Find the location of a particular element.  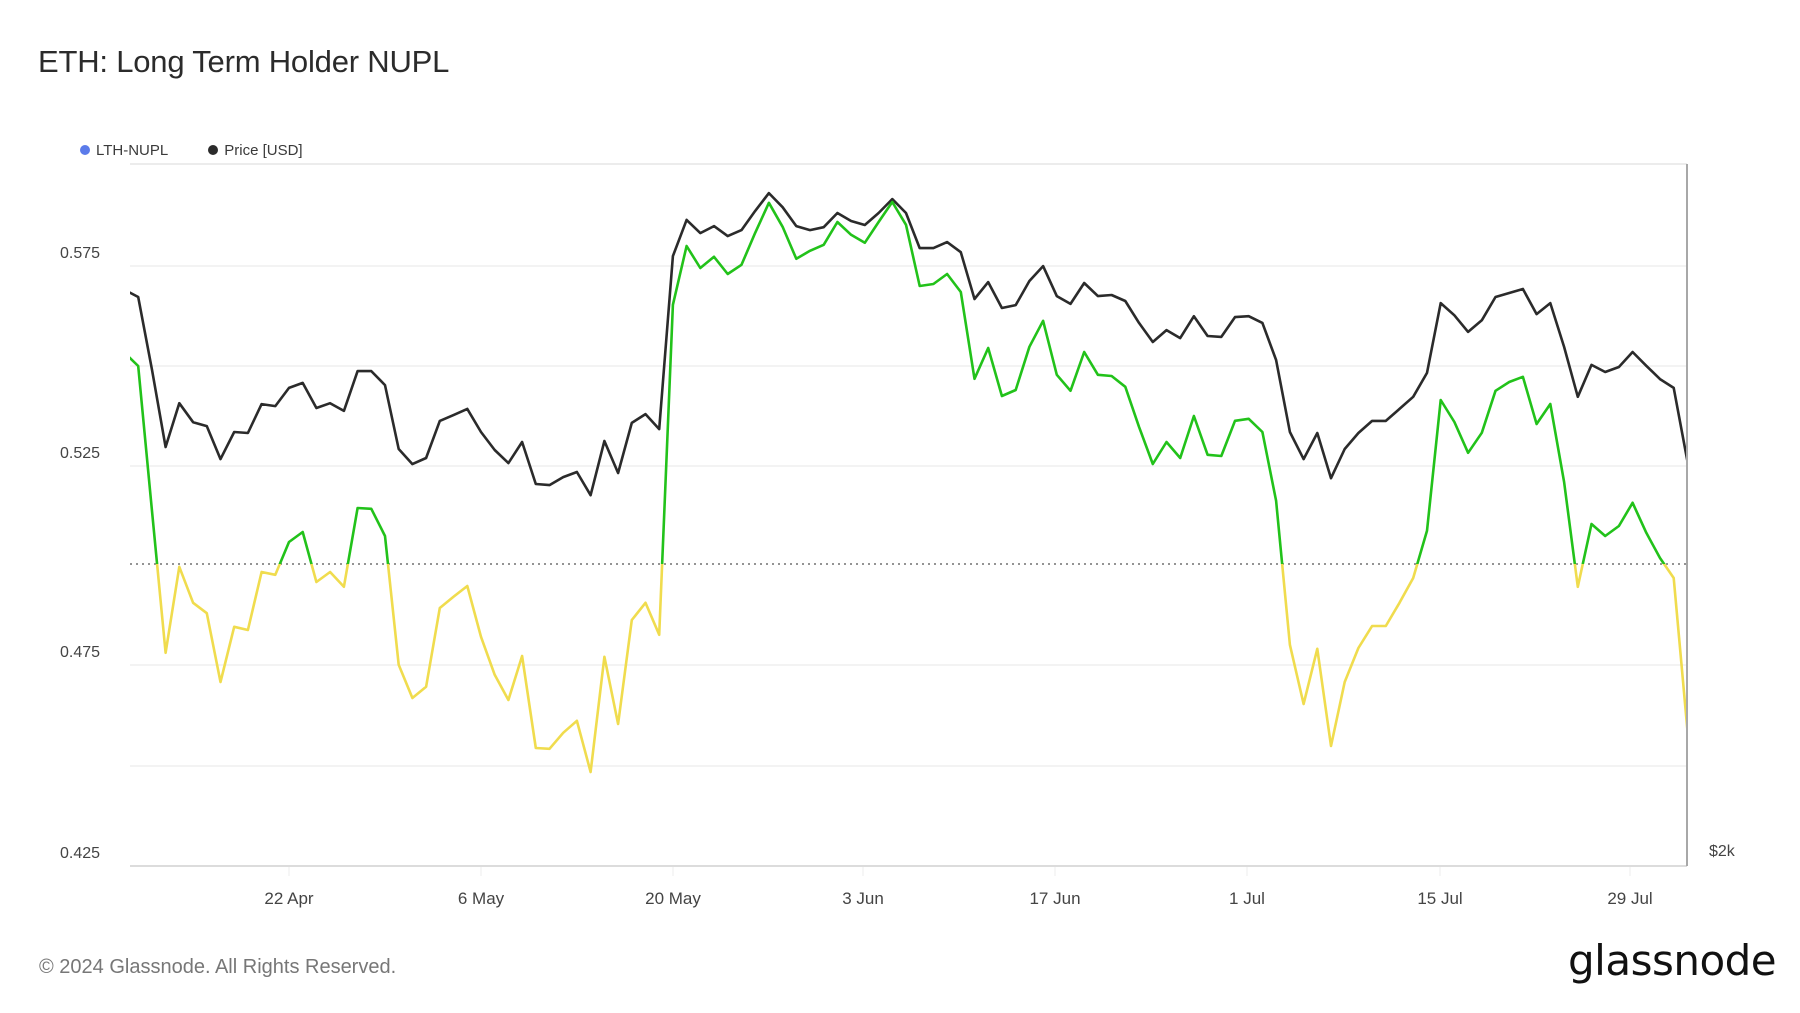

chart-legend: LTH-NUPL Price [USD] is located at coordinates (211, 150).